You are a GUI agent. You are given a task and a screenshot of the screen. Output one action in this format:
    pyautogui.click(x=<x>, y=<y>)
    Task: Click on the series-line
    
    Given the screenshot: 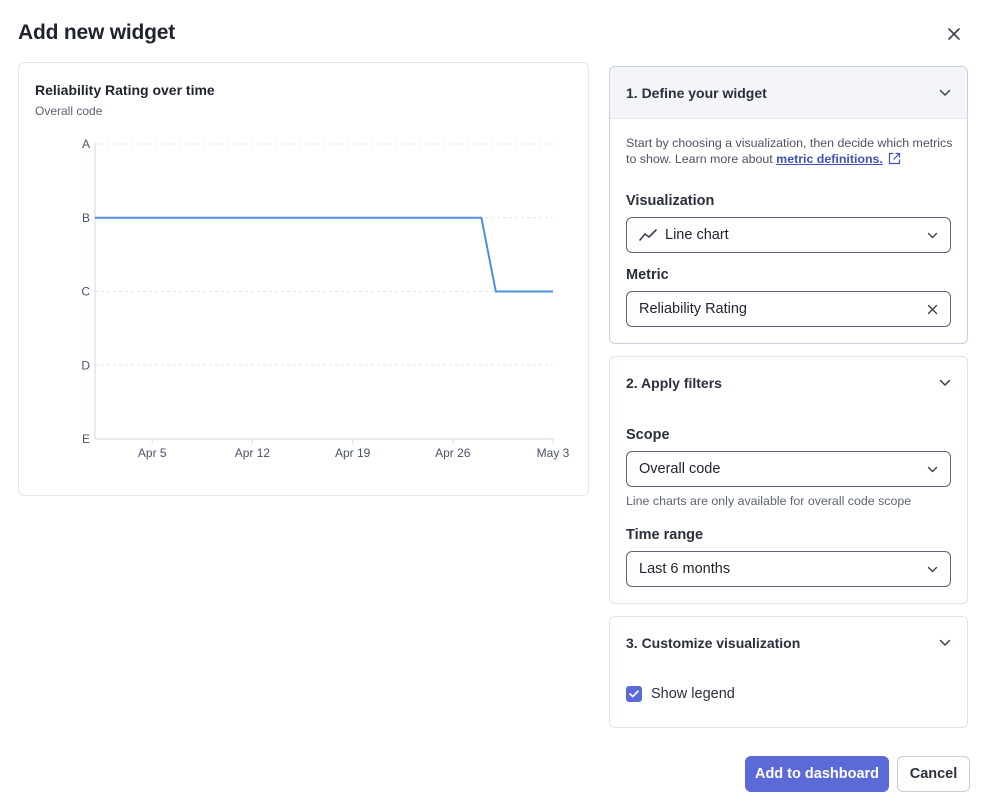 What is the action you would take?
    pyautogui.click(x=324, y=254)
    